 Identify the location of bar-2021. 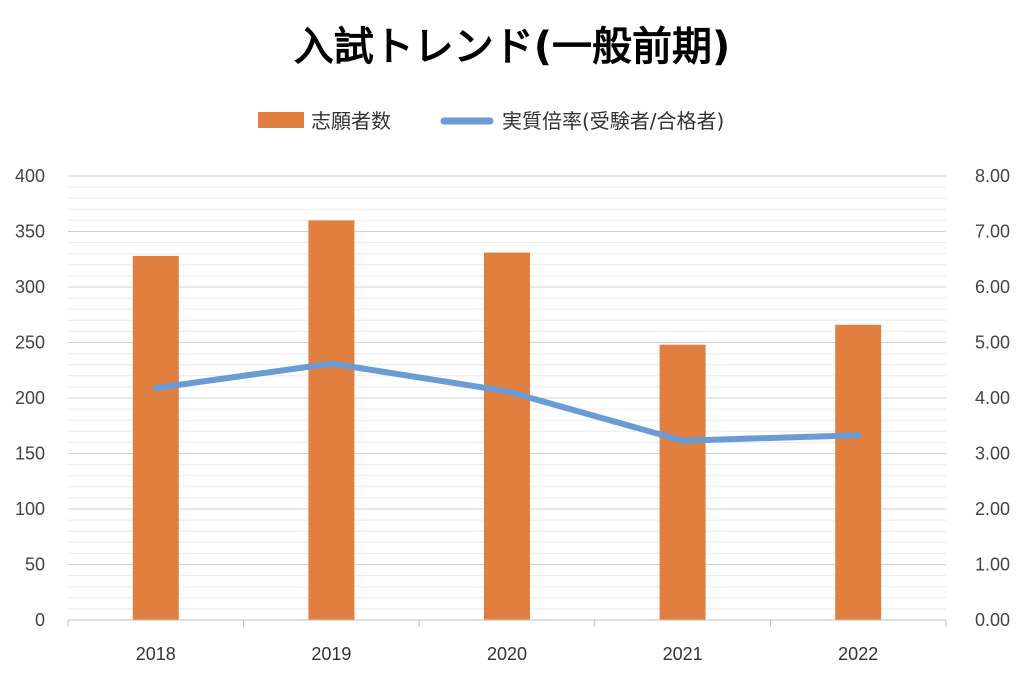
(682, 482).